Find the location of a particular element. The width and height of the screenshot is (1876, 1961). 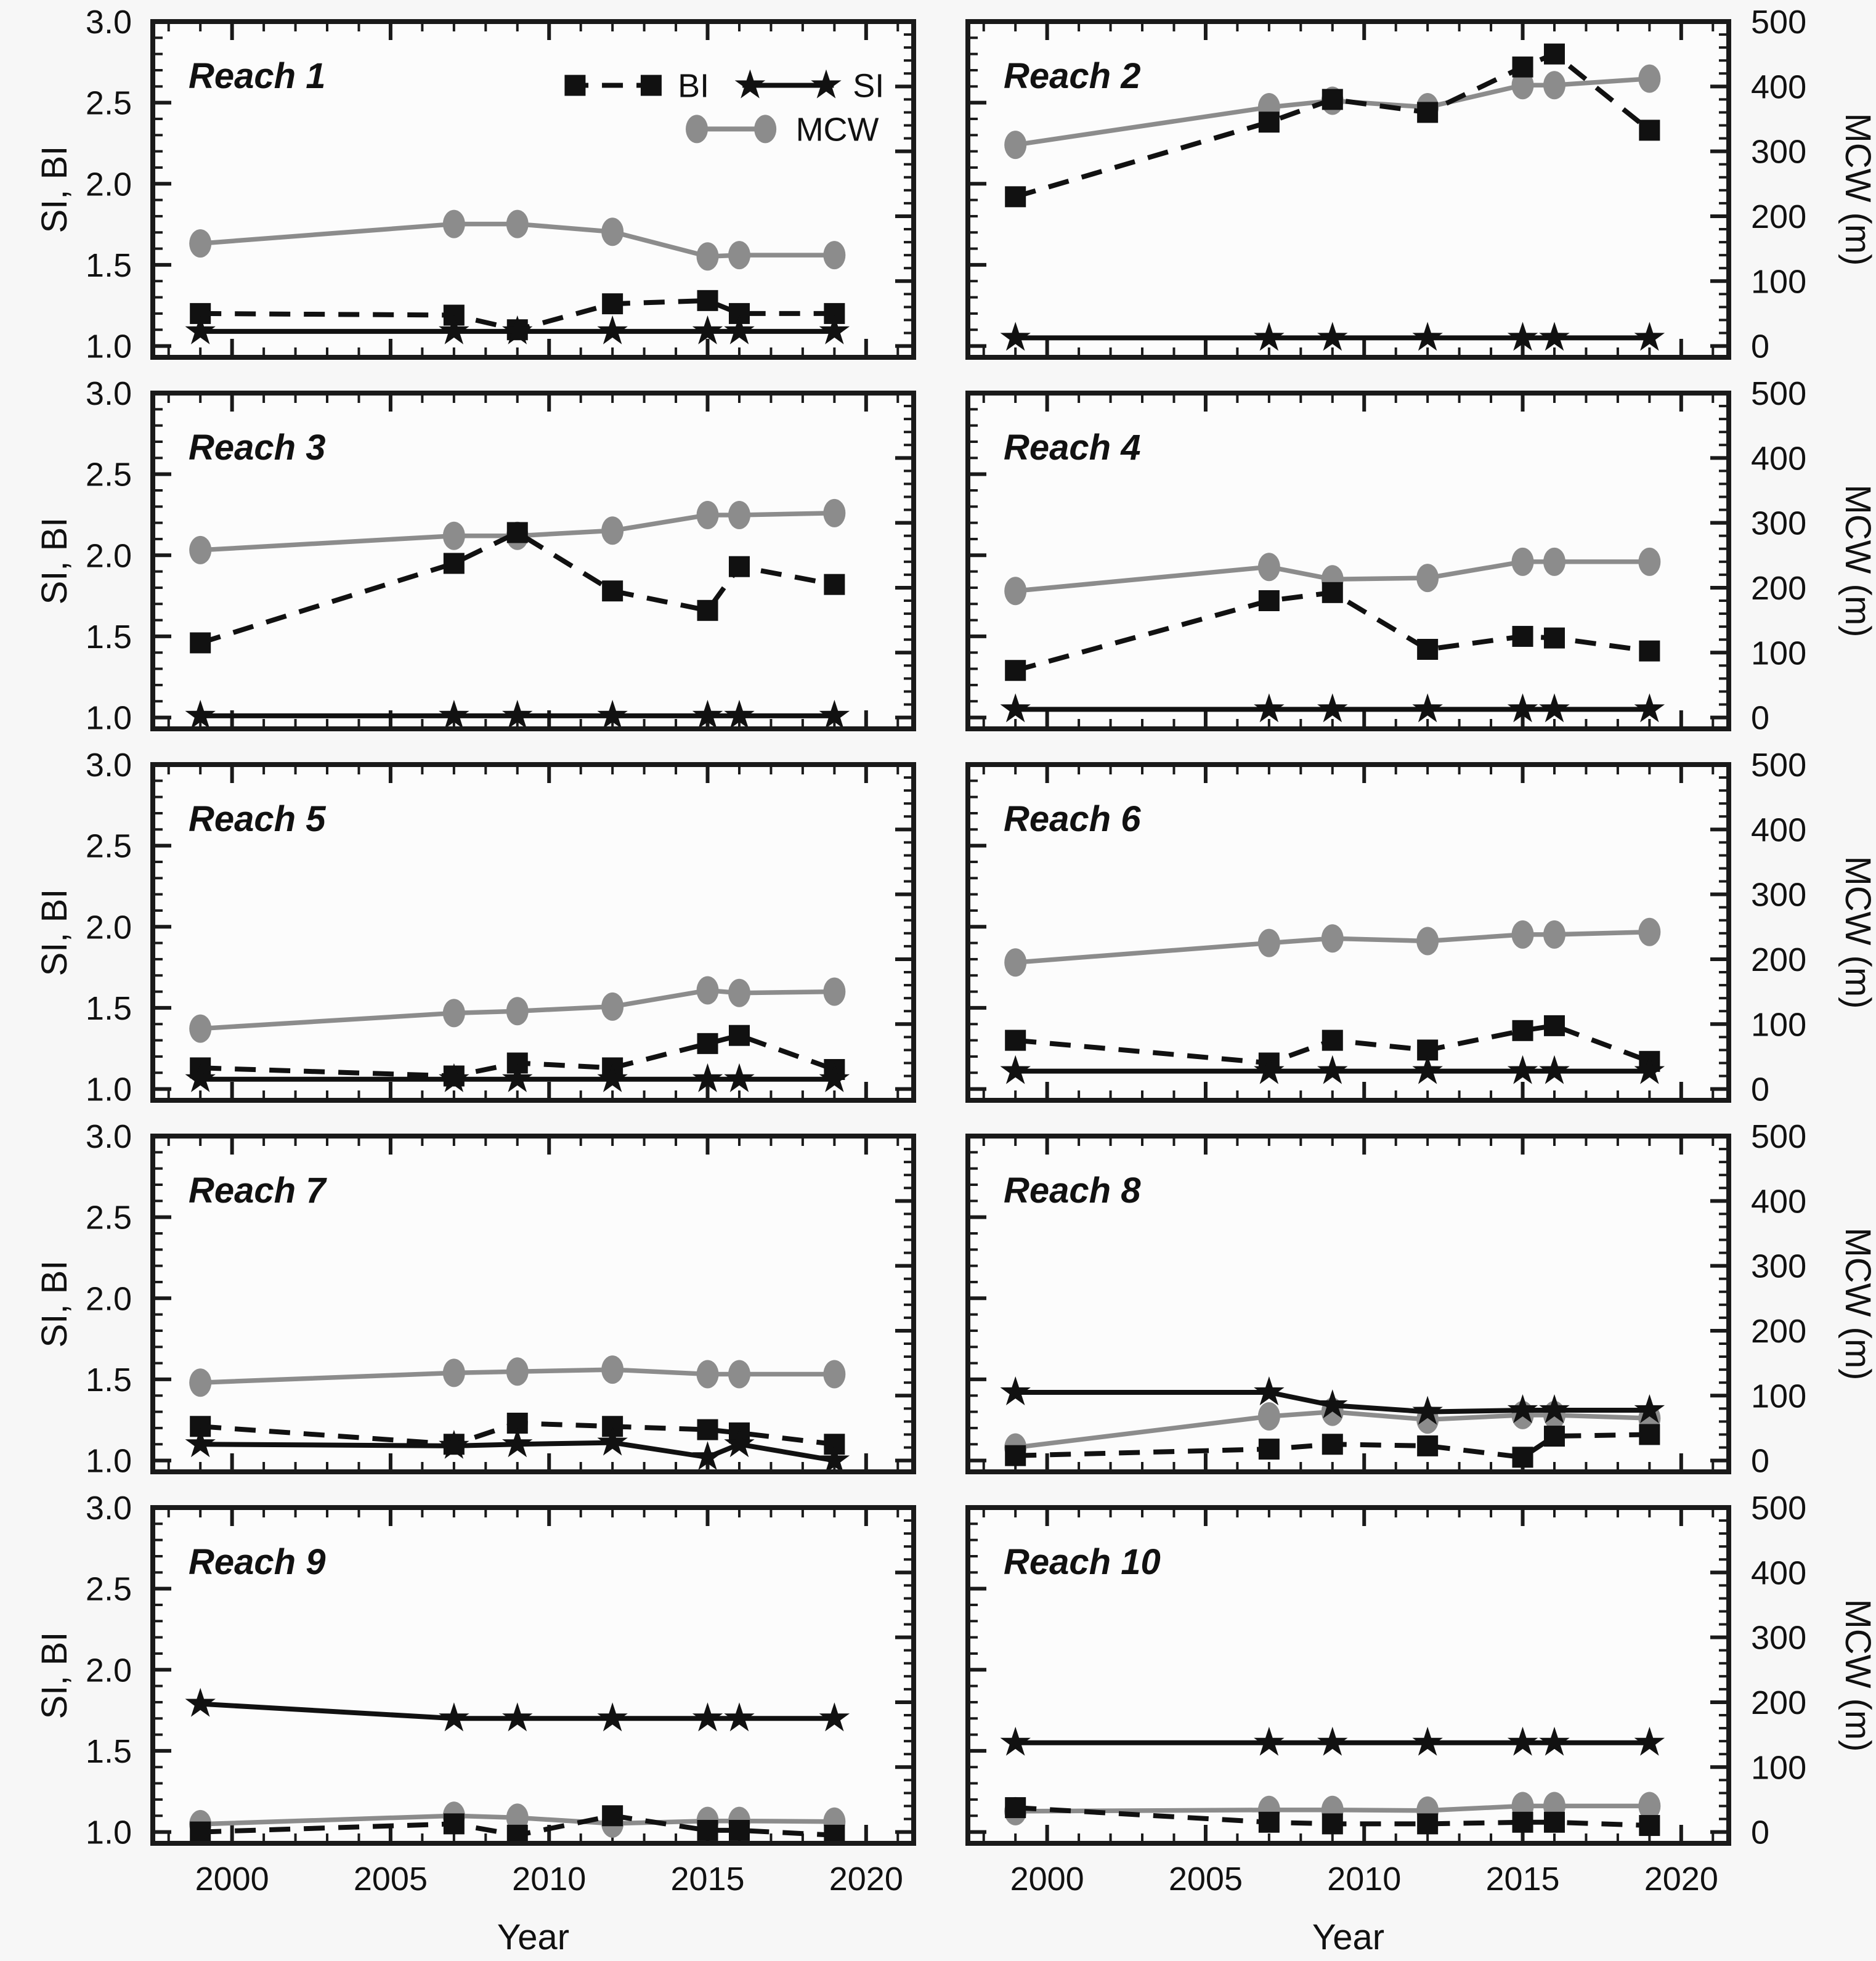

panel-title: Reach 8 is located at coordinates (1072, 1191).